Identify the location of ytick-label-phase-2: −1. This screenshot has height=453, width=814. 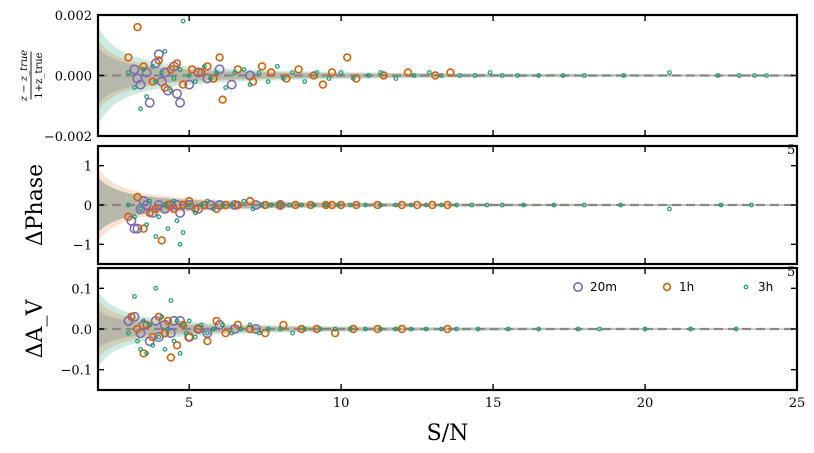
(82, 245).